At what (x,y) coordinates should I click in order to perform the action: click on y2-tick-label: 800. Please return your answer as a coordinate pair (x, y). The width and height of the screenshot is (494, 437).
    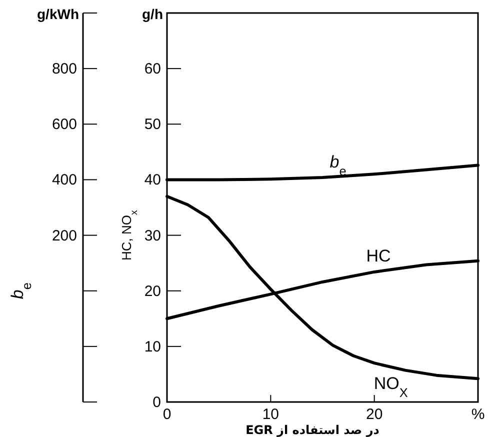
    Looking at the image, I should click on (64, 69).